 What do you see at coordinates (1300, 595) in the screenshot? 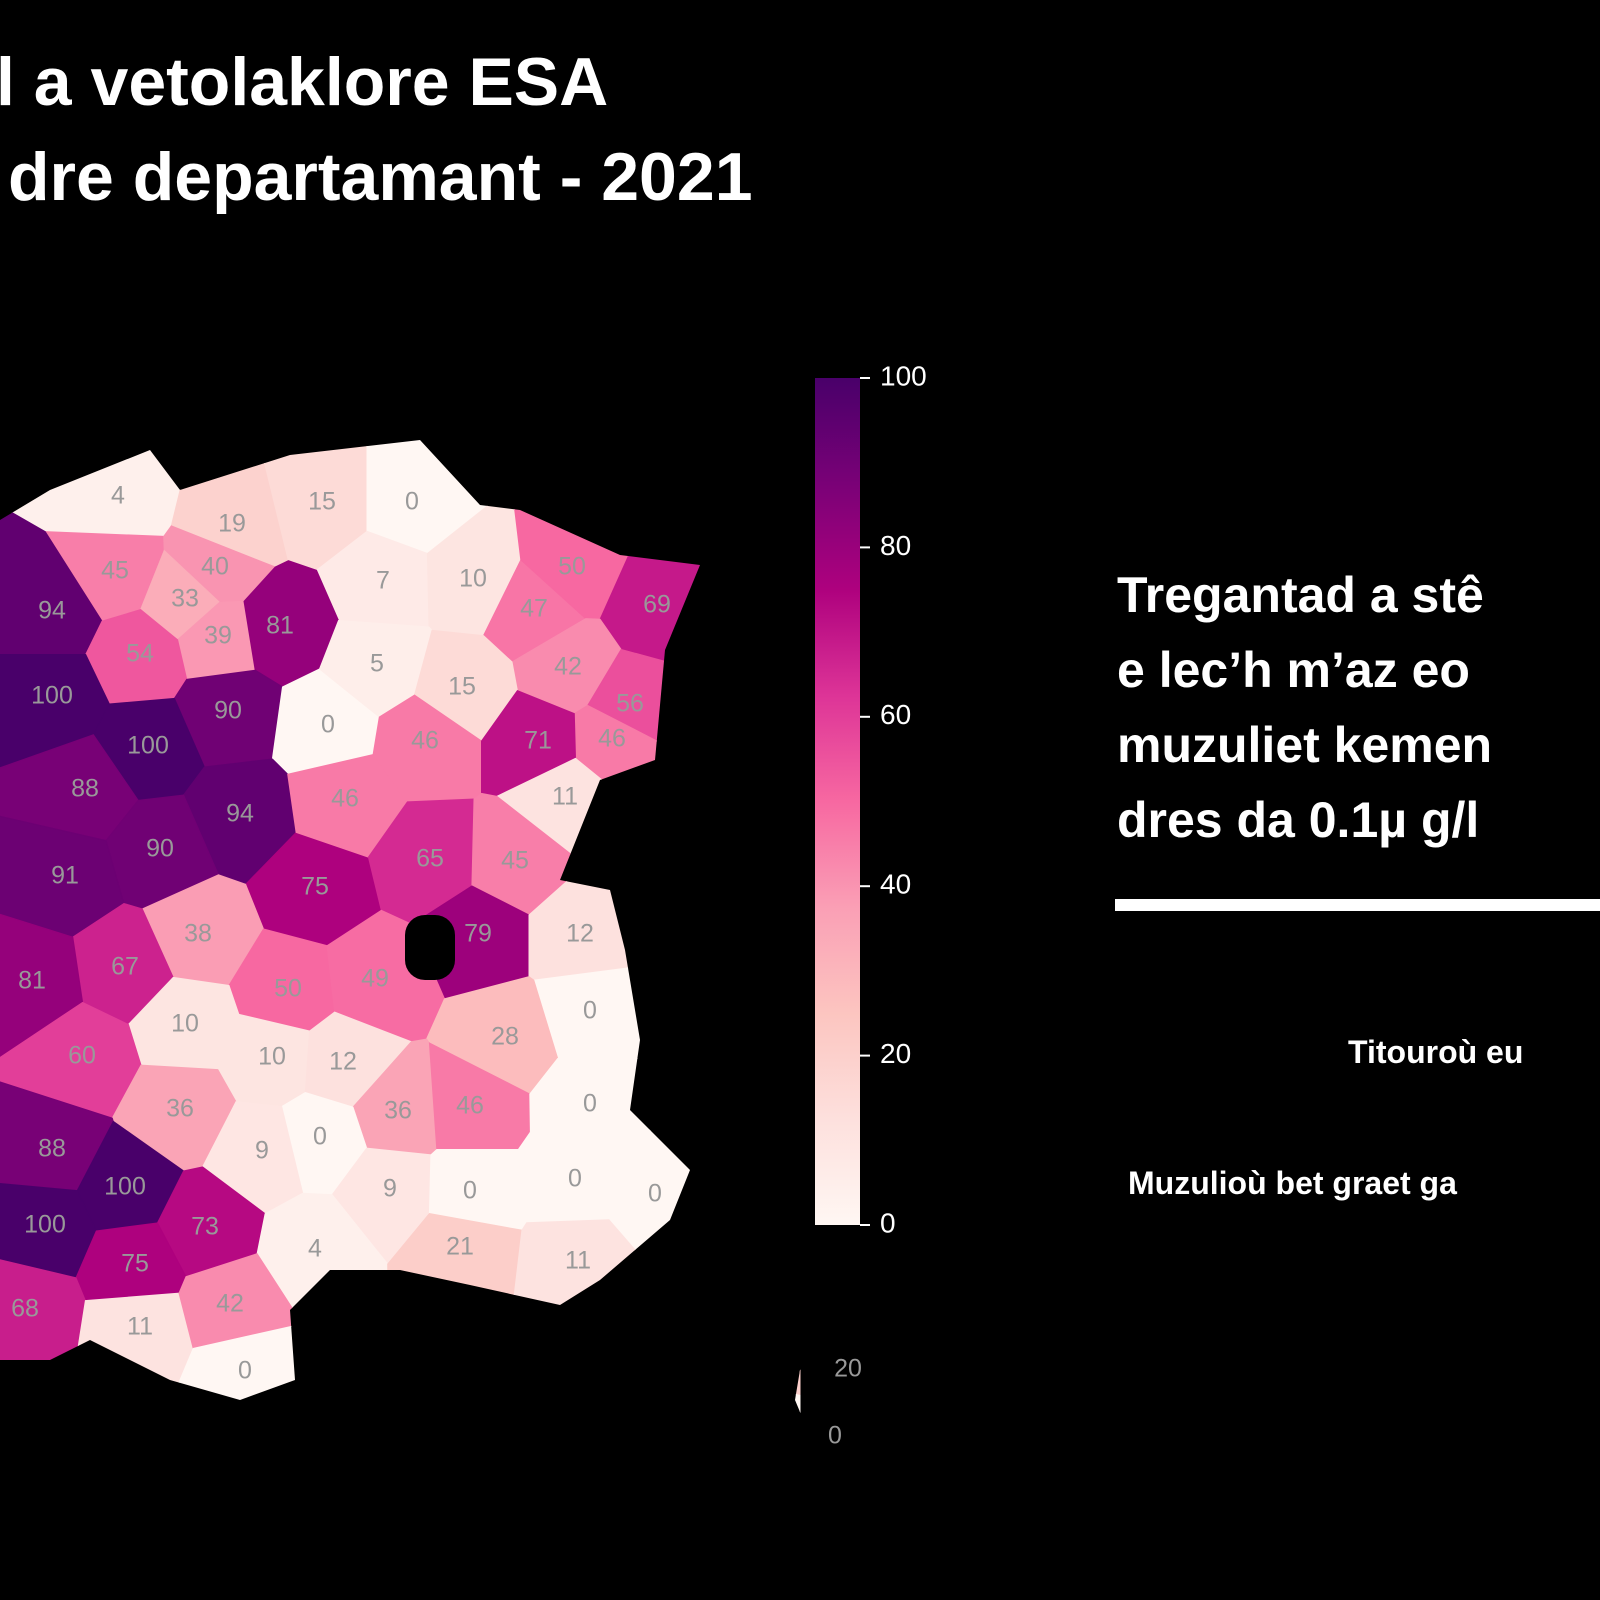
I see `side-text: Tregantad a stê` at bounding box center [1300, 595].